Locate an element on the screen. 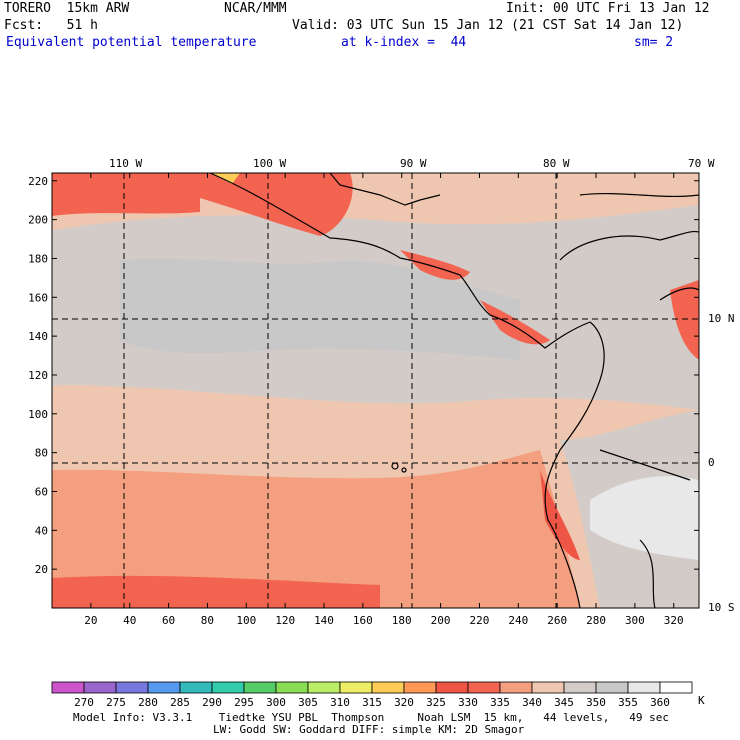  lon-label-80w: 80 W is located at coordinates (556, 163).